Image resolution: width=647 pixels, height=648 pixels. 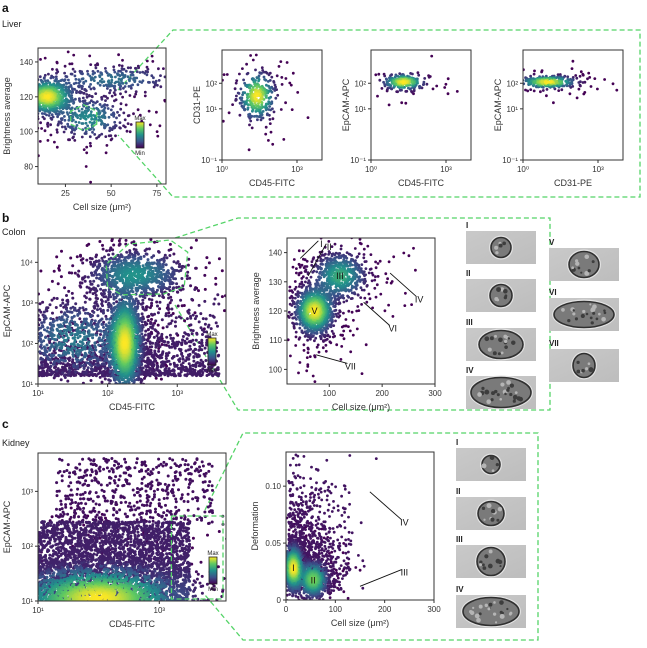 What do you see at coordinates (573, 183) in the screenshot?
I see `x-axis-label: CD31-PE` at bounding box center [573, 183].